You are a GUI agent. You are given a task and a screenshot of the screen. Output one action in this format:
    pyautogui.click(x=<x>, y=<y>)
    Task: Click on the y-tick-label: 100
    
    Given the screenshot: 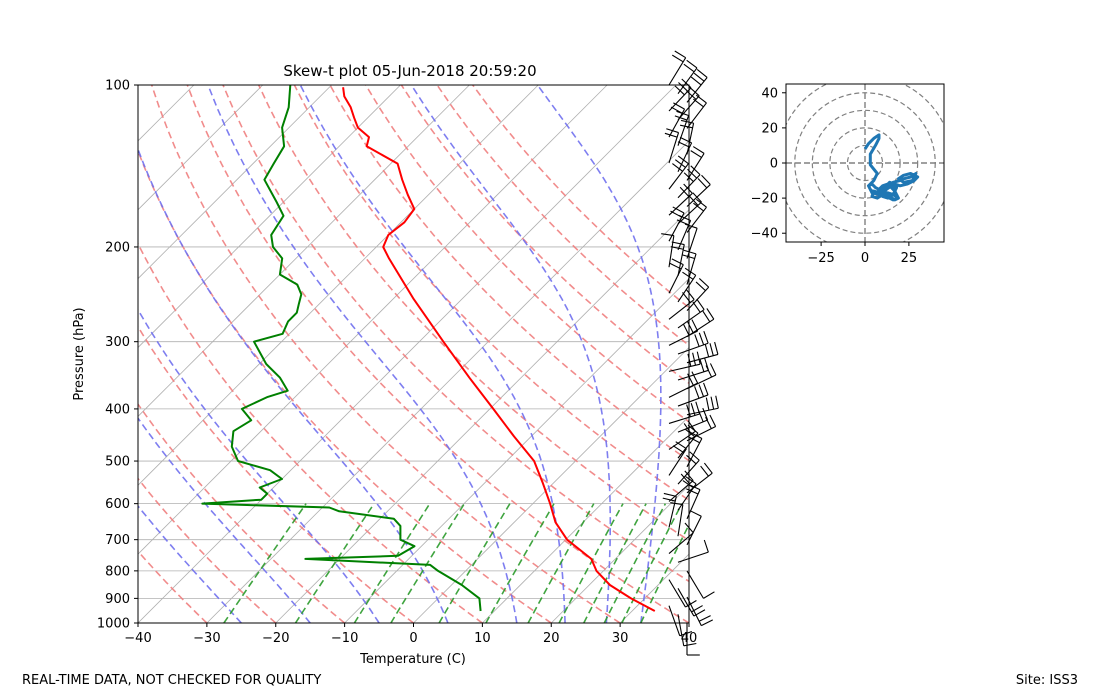 What is the action you would take?
    pyautogui.click(x=117, y=86)
    